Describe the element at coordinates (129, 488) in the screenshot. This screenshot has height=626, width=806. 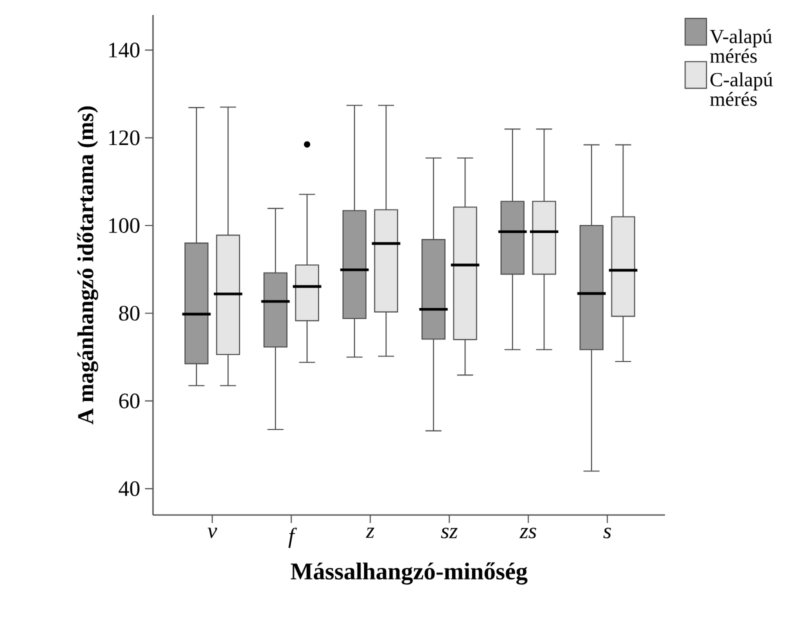
I see `y-tick-label: 40` at that location.